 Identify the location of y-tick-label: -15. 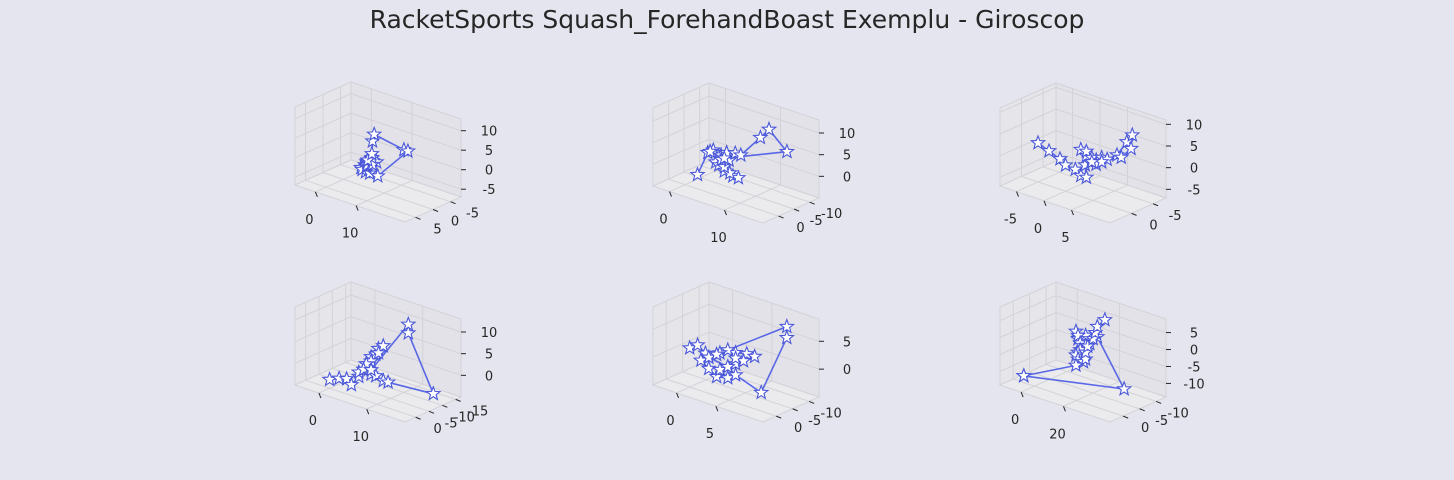
(477, 411).